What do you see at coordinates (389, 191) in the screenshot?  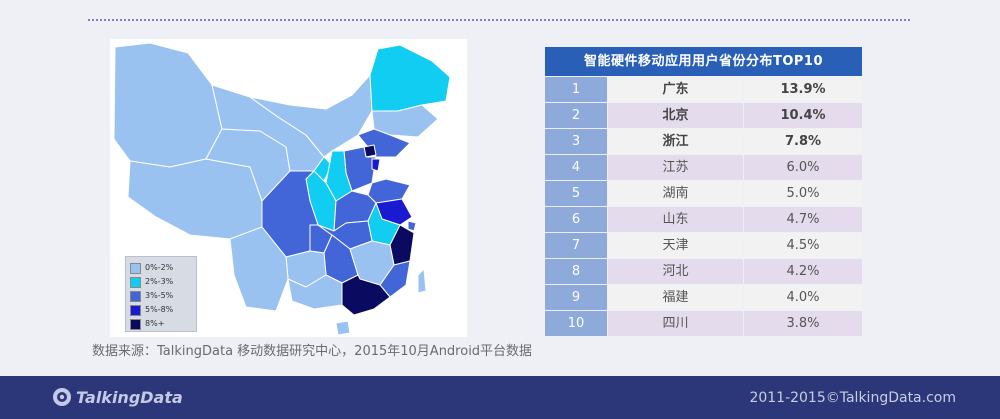 I see `region-shandong` at bounding box center [389, 191].